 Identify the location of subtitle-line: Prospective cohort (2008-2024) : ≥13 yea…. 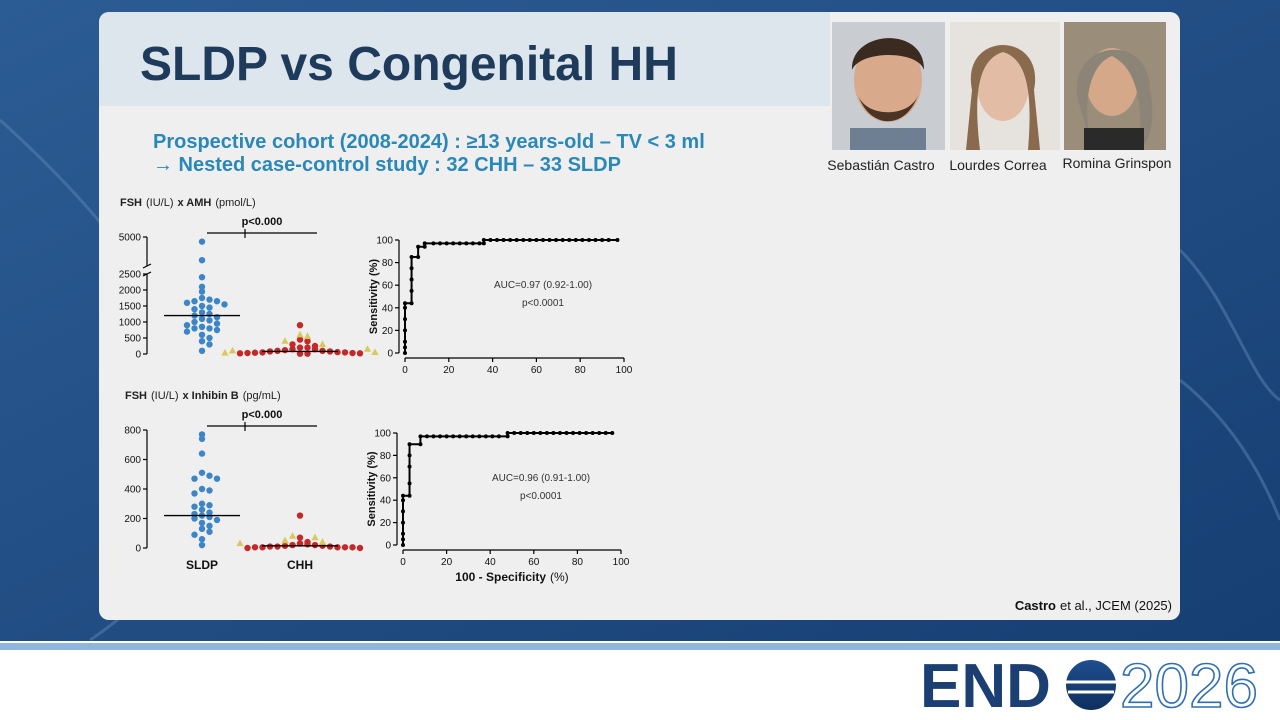
(429, 142).